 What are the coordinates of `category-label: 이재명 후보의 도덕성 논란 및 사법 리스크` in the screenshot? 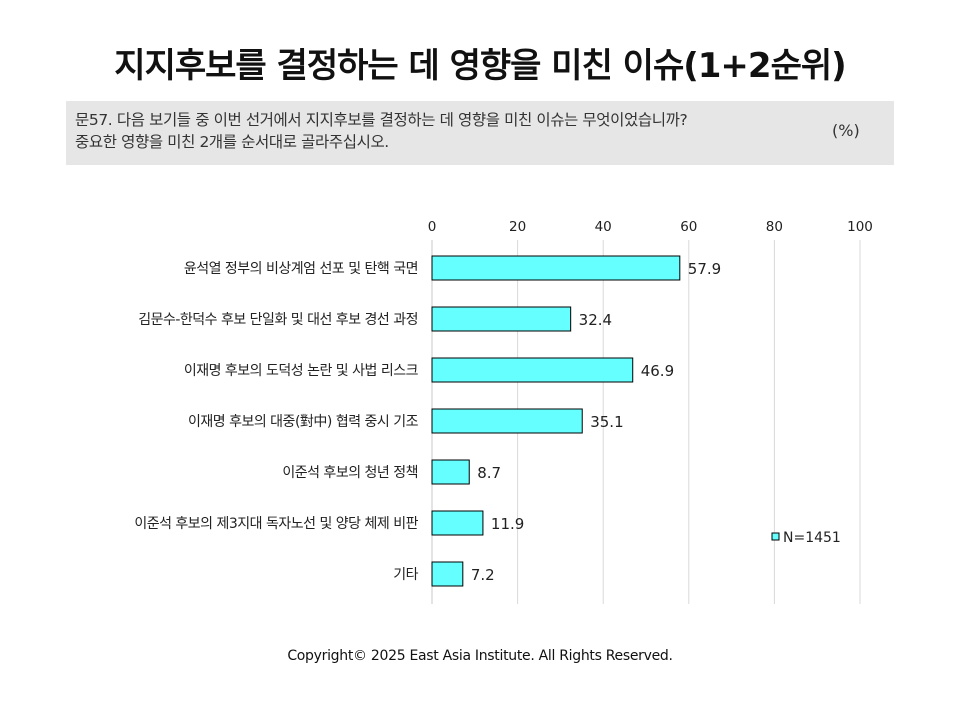 It's located at (301, 371).